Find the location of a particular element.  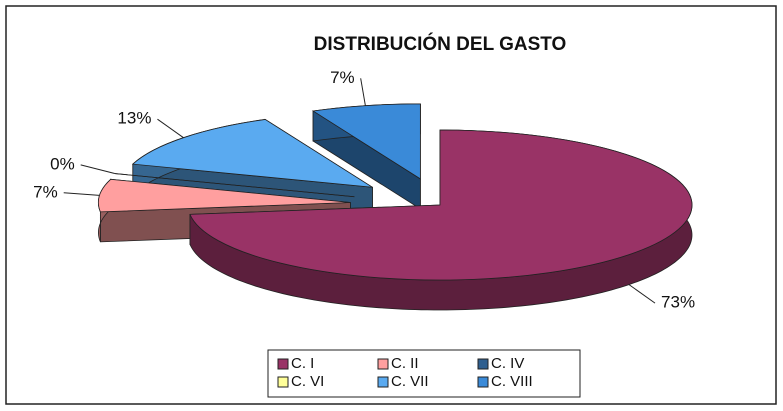

legend-label: C. VI is located at coordinates (307, 381).